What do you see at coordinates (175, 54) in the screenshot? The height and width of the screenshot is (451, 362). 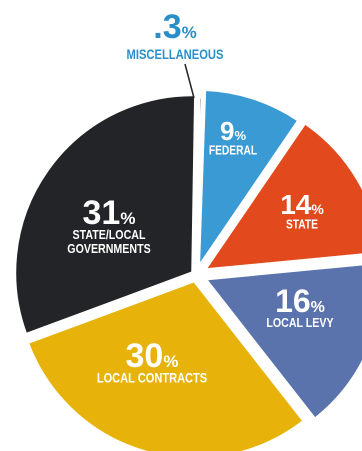 I see `slice-label-miscellaneous: MISCELLANEOUS` at bounding box center [175, 54].